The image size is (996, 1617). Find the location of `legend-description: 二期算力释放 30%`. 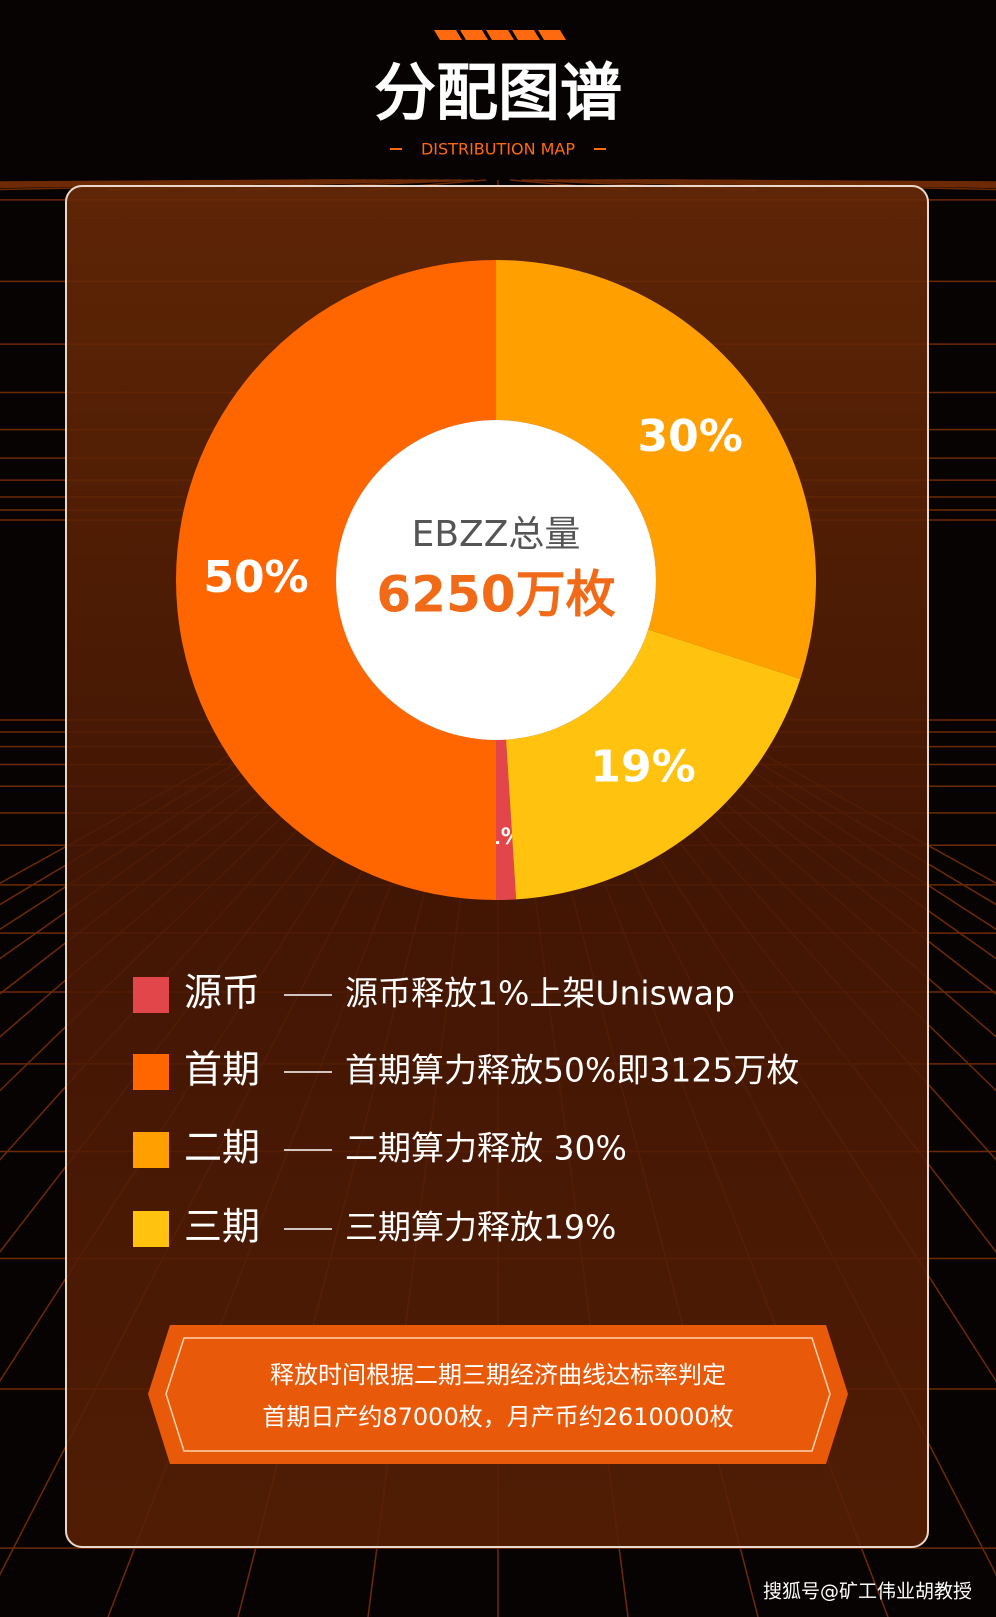

legend-description: 二期算力释放 30% is located at coordinates (486, 1148).